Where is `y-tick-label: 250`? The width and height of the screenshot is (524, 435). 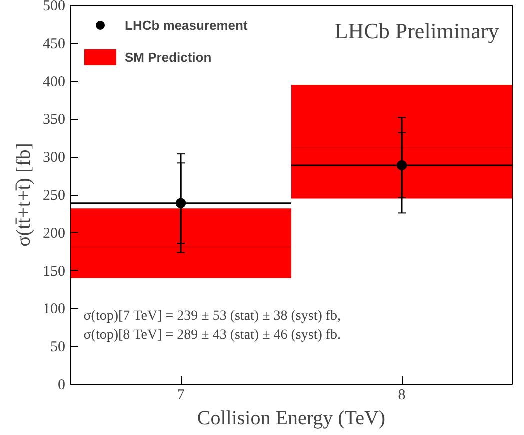
y-tick-label: 250 is located at coordinates (54, 196).